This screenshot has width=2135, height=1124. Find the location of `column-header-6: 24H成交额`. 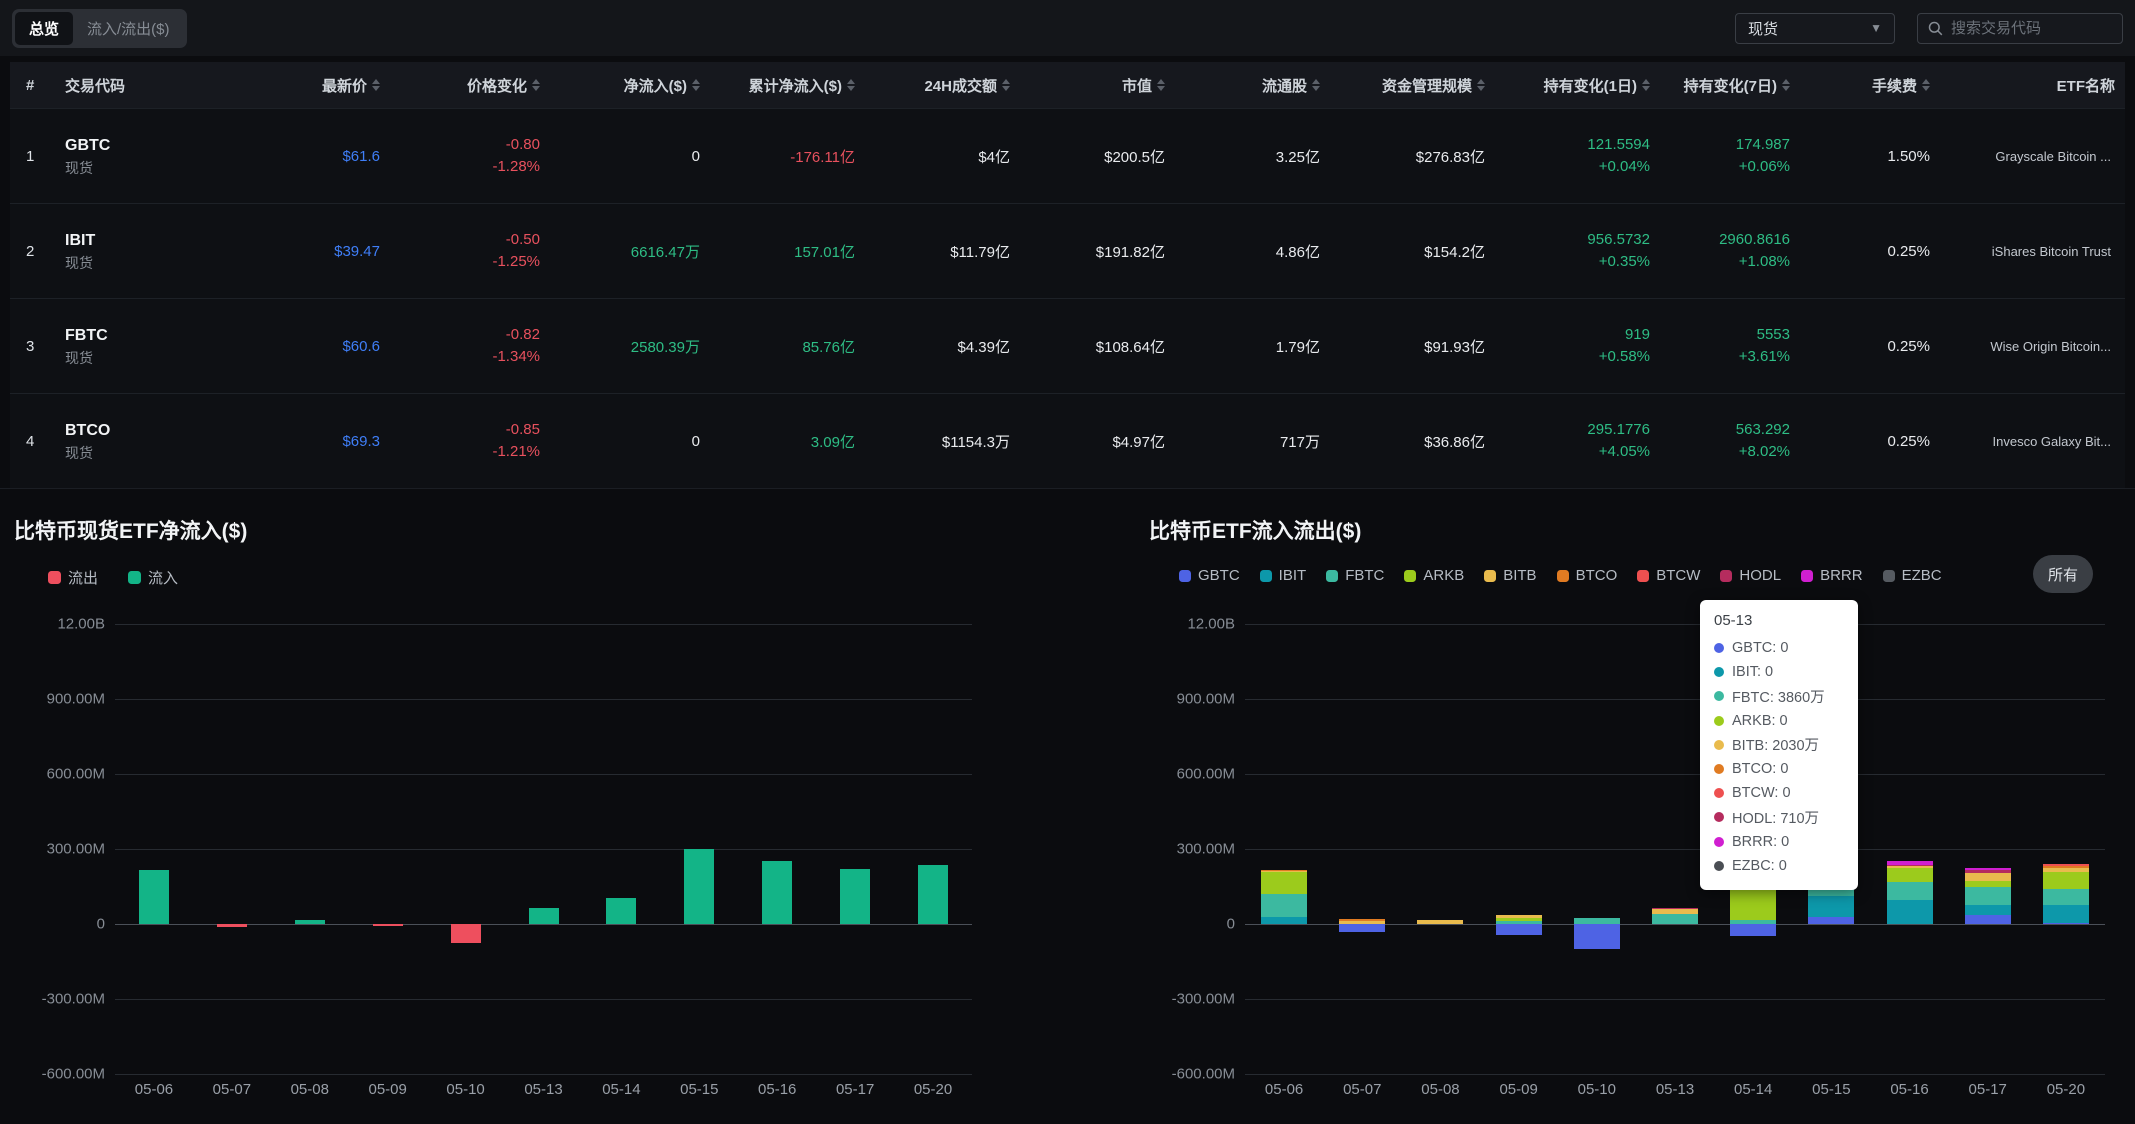

column-header-6: 24H成交额 is located at coordinates (942, 85).